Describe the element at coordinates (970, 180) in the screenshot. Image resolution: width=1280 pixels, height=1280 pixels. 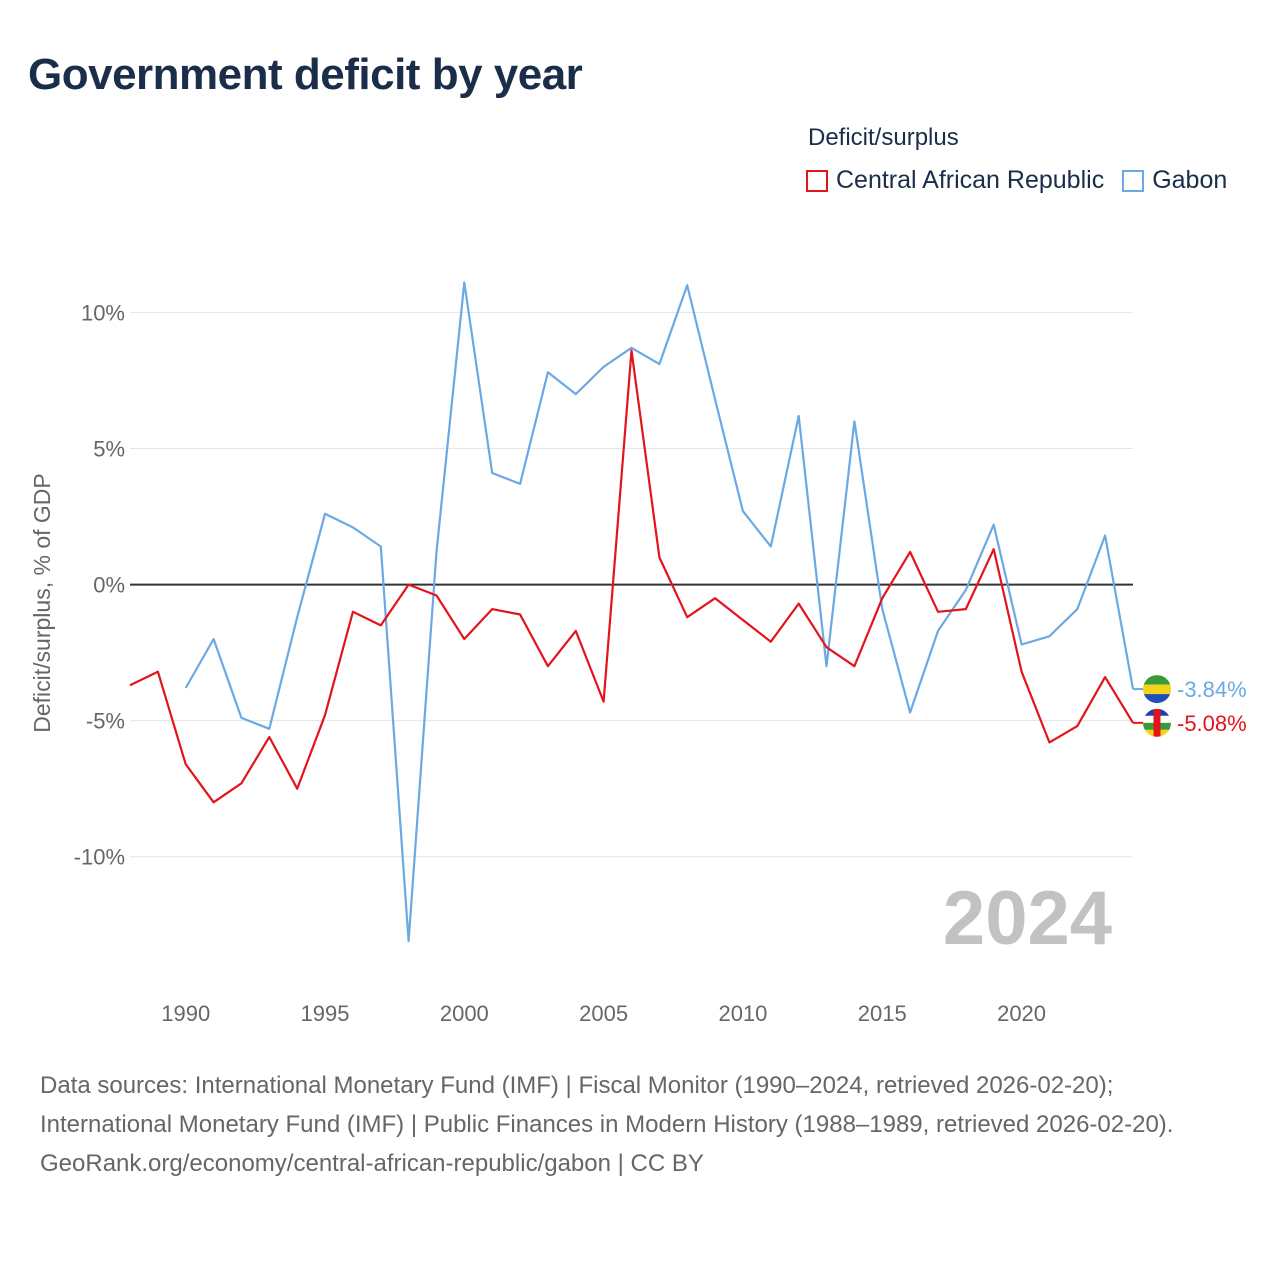
I see `legend-label-car: Central African Republic` at that location.